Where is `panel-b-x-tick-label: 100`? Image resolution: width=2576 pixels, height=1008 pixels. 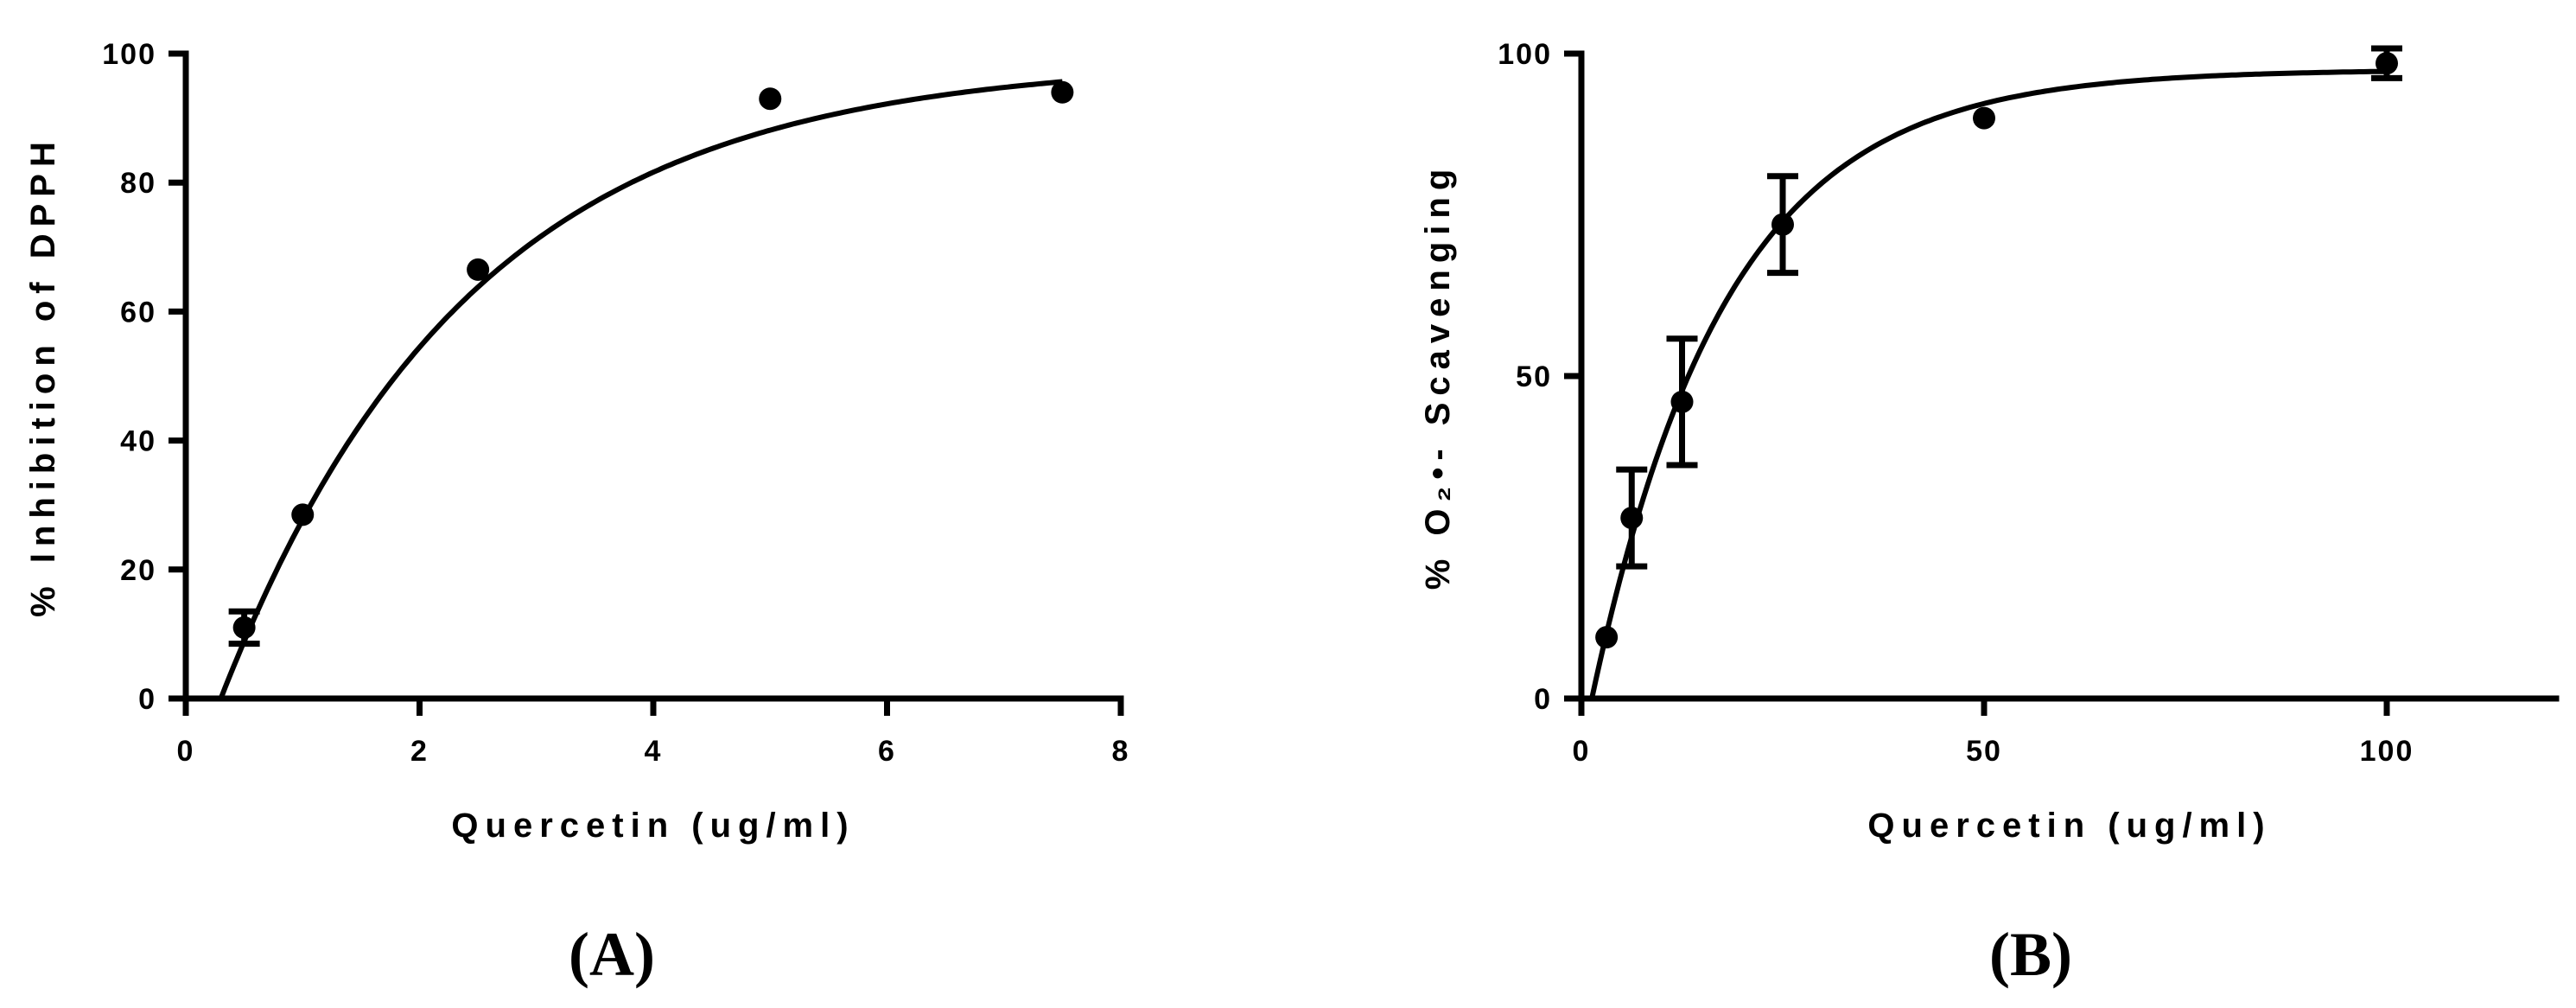 panel-b-x-tick-label: 100 is located at coordinates (2387, 751).